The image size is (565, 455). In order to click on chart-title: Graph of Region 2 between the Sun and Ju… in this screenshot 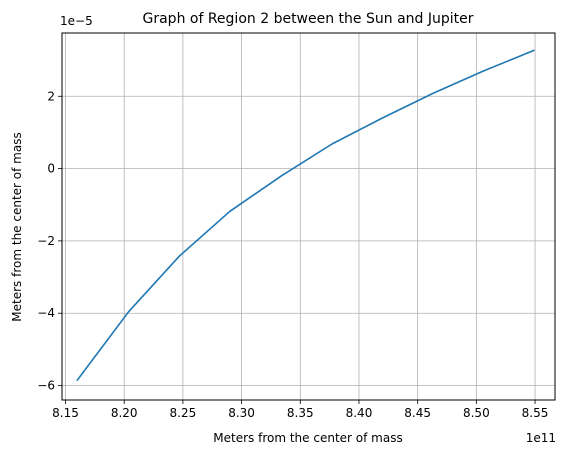, I will do `click(308, 19)`.